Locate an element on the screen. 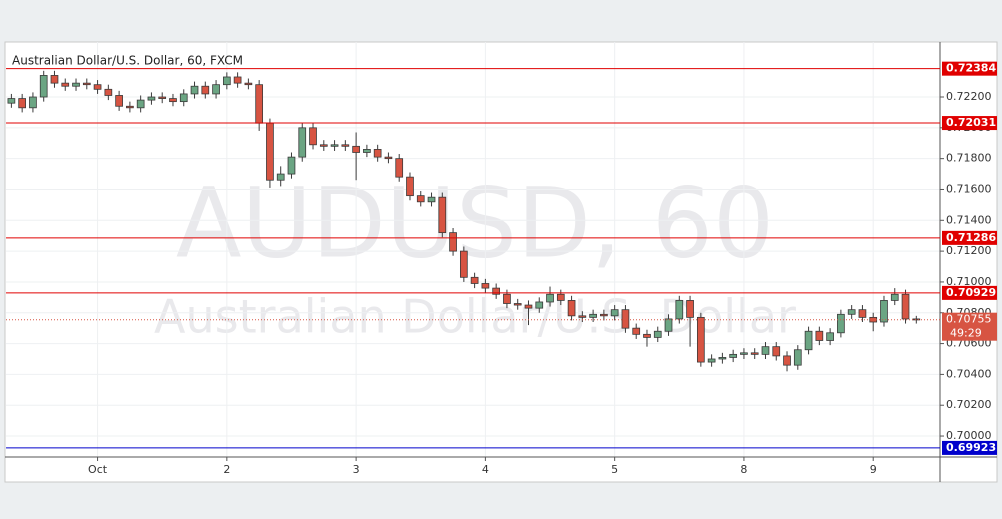 The width and height of the screenshot is (1002, 519). last-price-badge is located at coordinates (969, 326).